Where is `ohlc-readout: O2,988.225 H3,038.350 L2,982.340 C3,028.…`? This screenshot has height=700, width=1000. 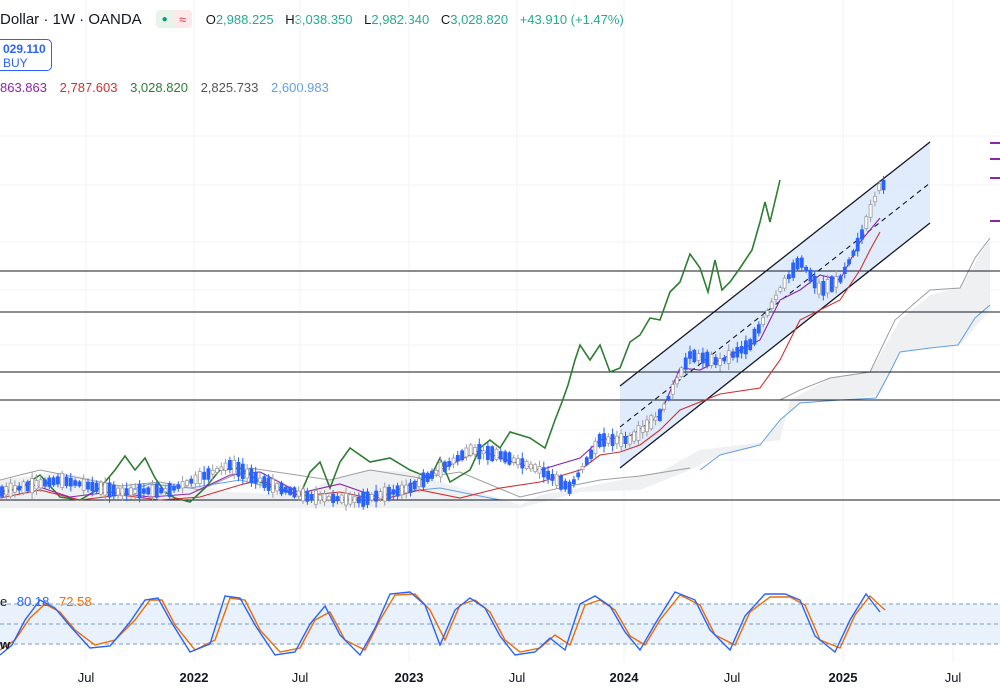 ohlc-readout: O2,988.225 H3,038.350 L2,982.340 C3,028.… is located at coordinates (415, 19).